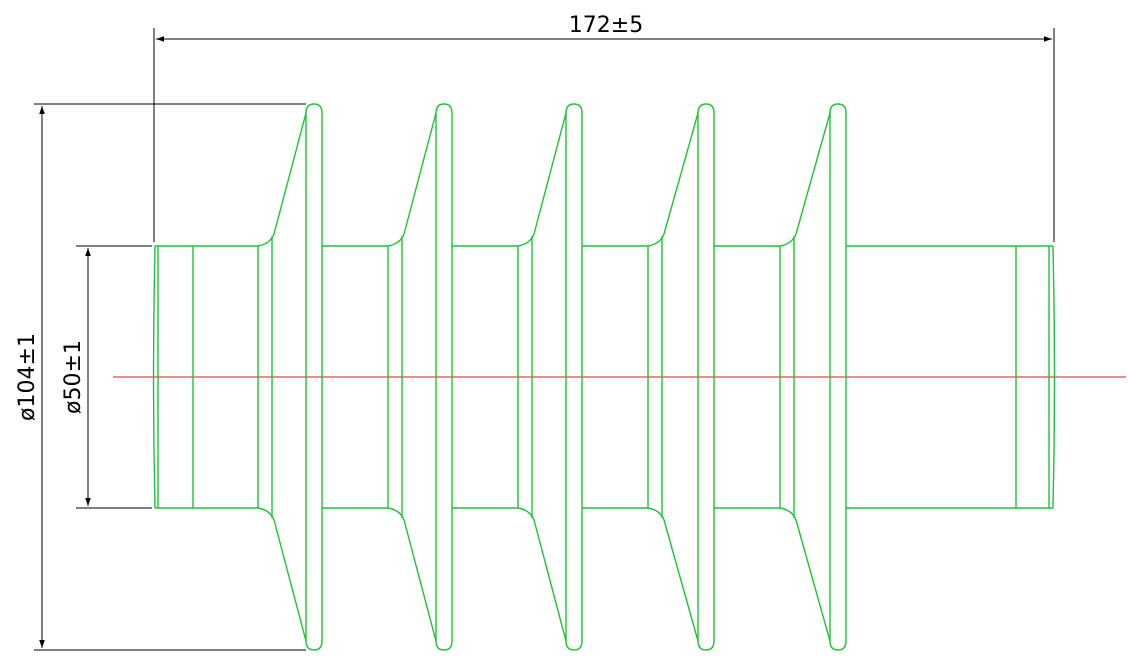 The height and width of the screenshot is (663, 1128). Describe the element at coordinates (154, 377) in the screenshot. I see `left-end-cap` at that location.